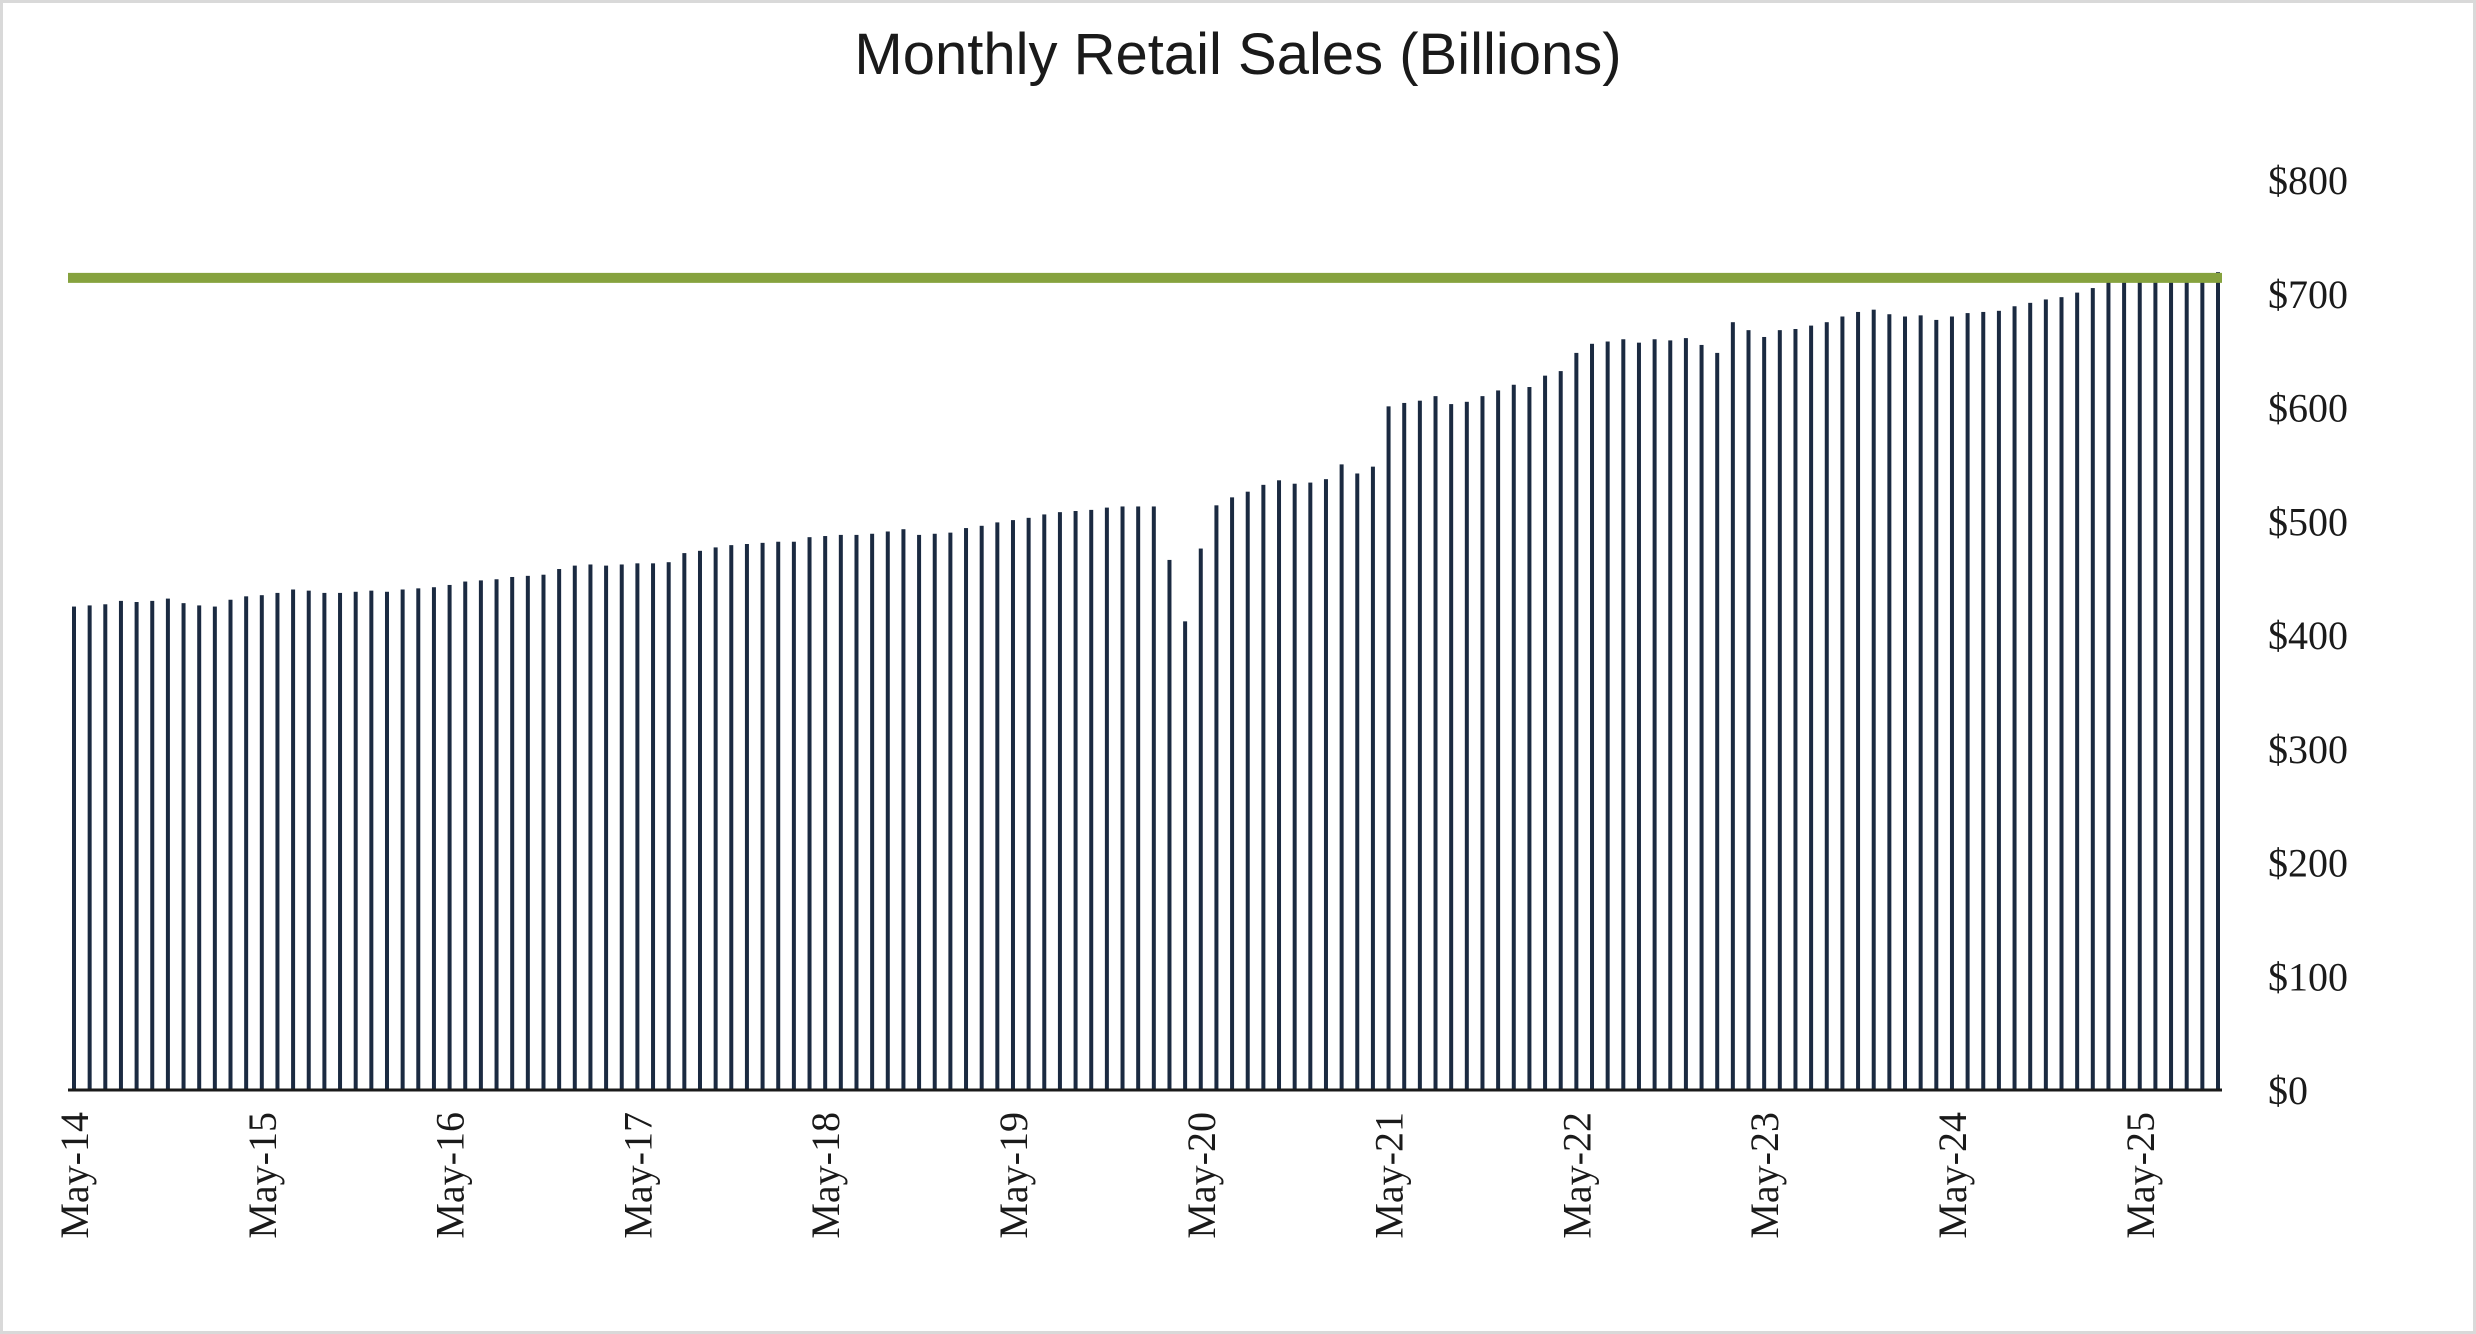 The height and width of the screenshot is (1334, 2476). What do you see at coordinates (825, 1175) in the screenshot?
I see `x-tick-label: May-18` at bounding box center [825, 1175].